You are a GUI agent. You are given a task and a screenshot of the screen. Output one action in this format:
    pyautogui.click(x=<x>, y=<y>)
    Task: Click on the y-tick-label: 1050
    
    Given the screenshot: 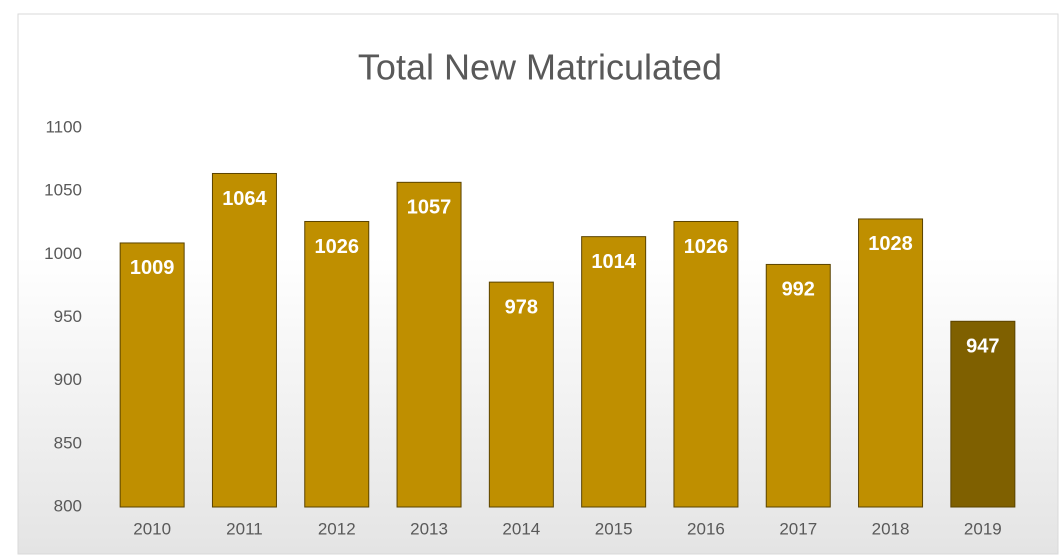 What is the action you would take?
    pyautogui.click(x=63, y=190)
    